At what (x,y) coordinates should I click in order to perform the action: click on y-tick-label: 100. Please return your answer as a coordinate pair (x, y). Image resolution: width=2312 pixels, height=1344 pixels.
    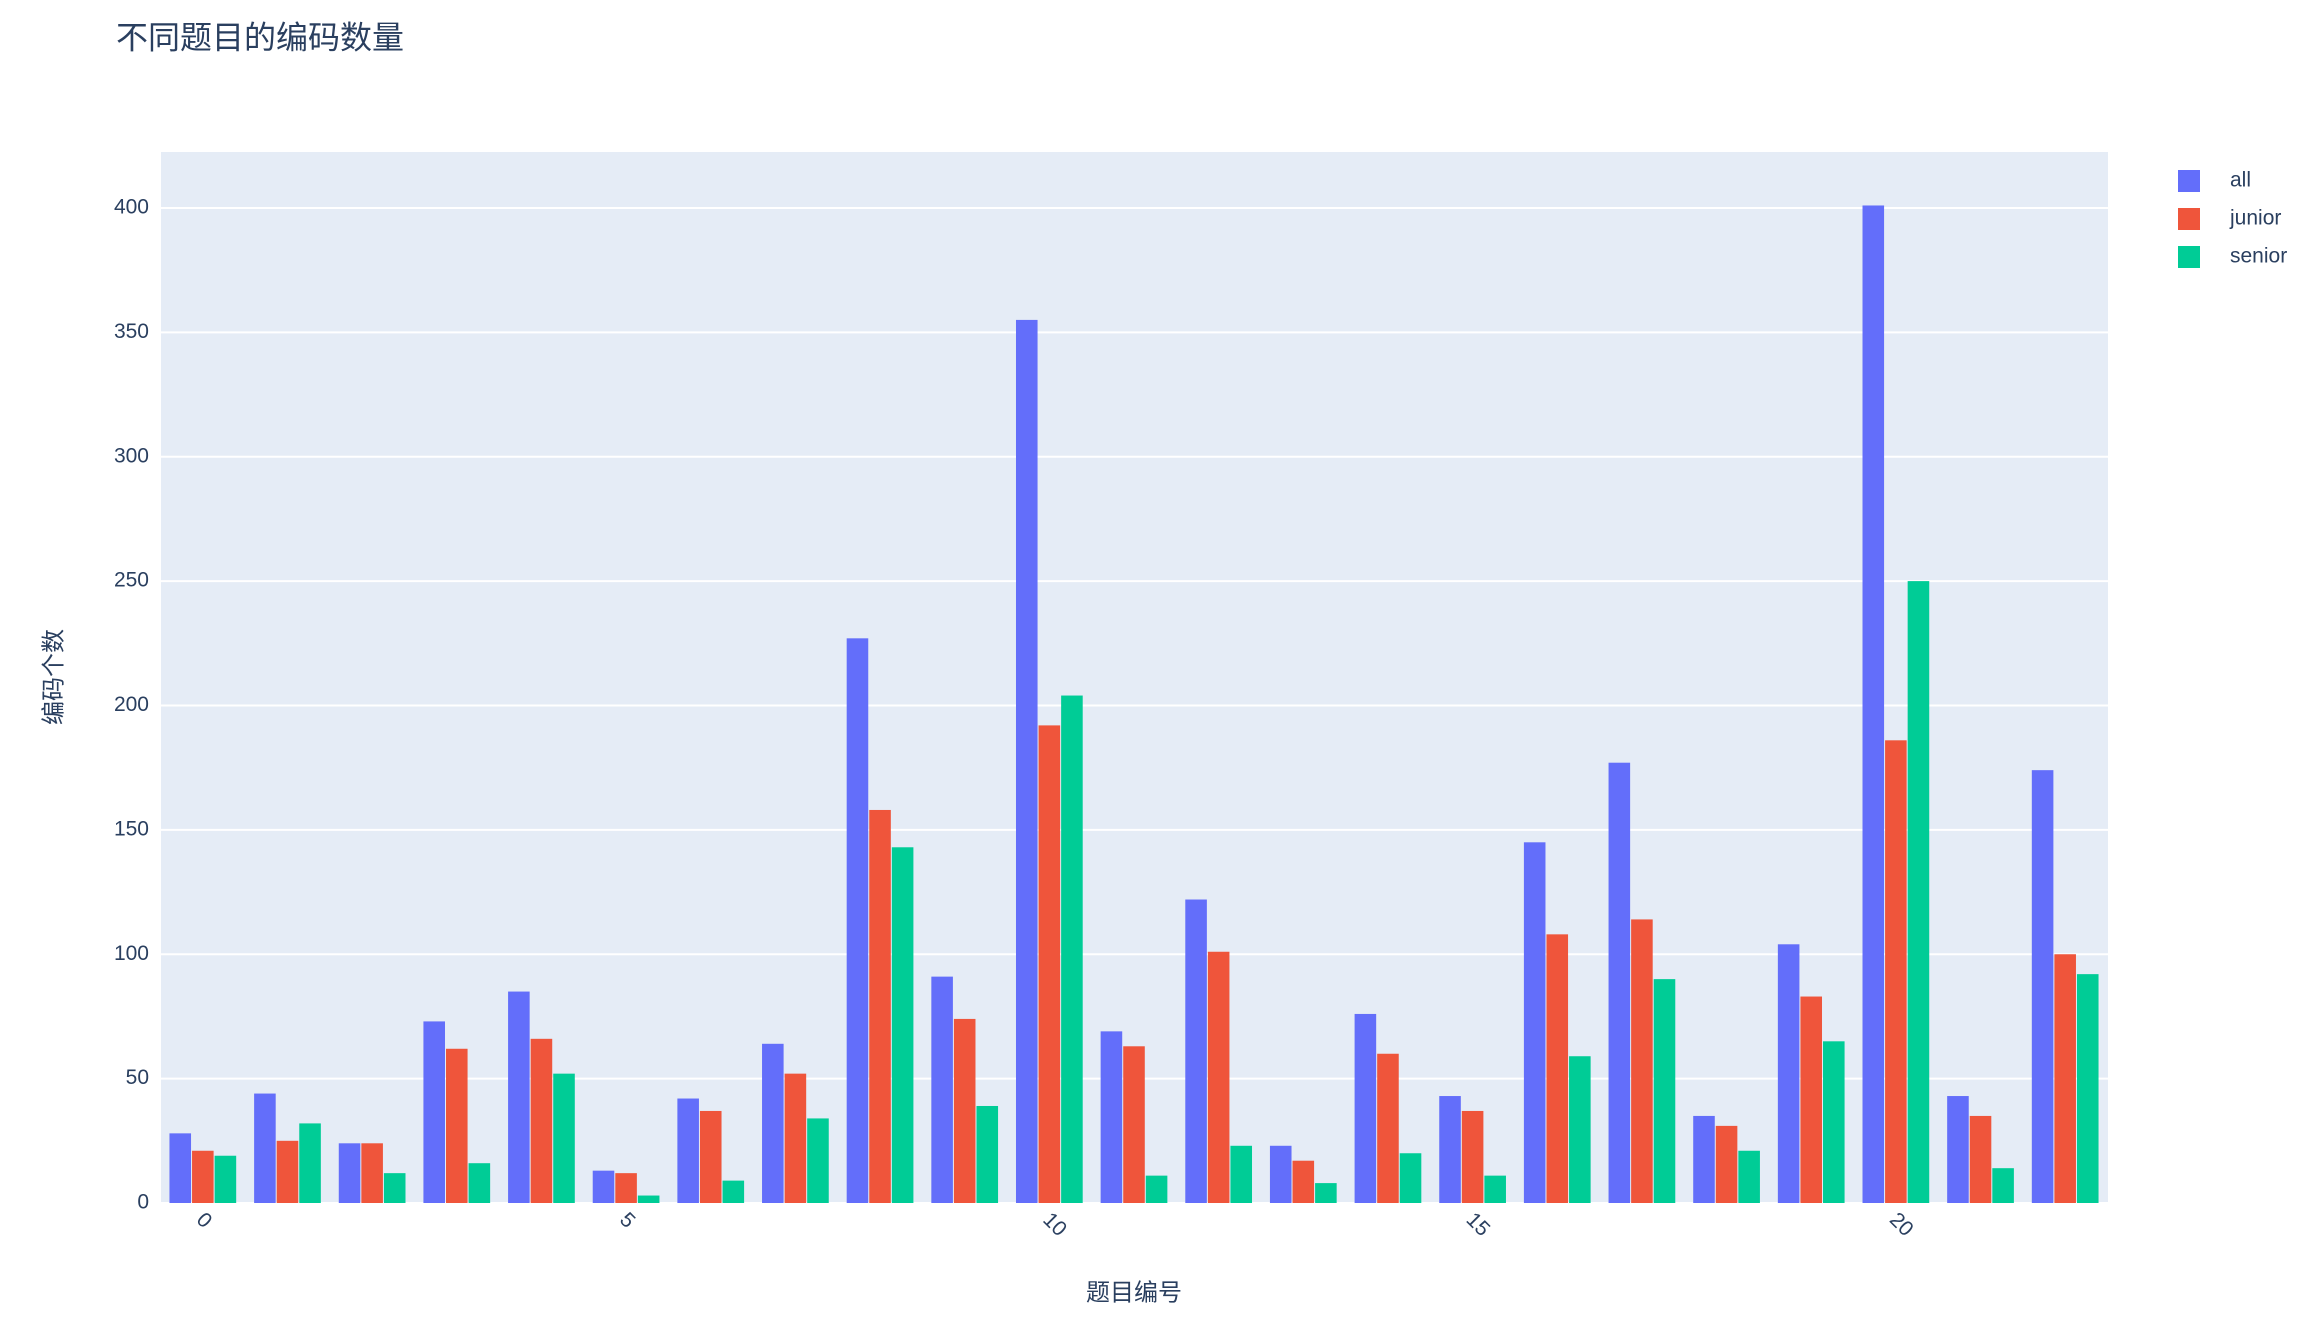
    Looking at the image, I should click on (131, 953).